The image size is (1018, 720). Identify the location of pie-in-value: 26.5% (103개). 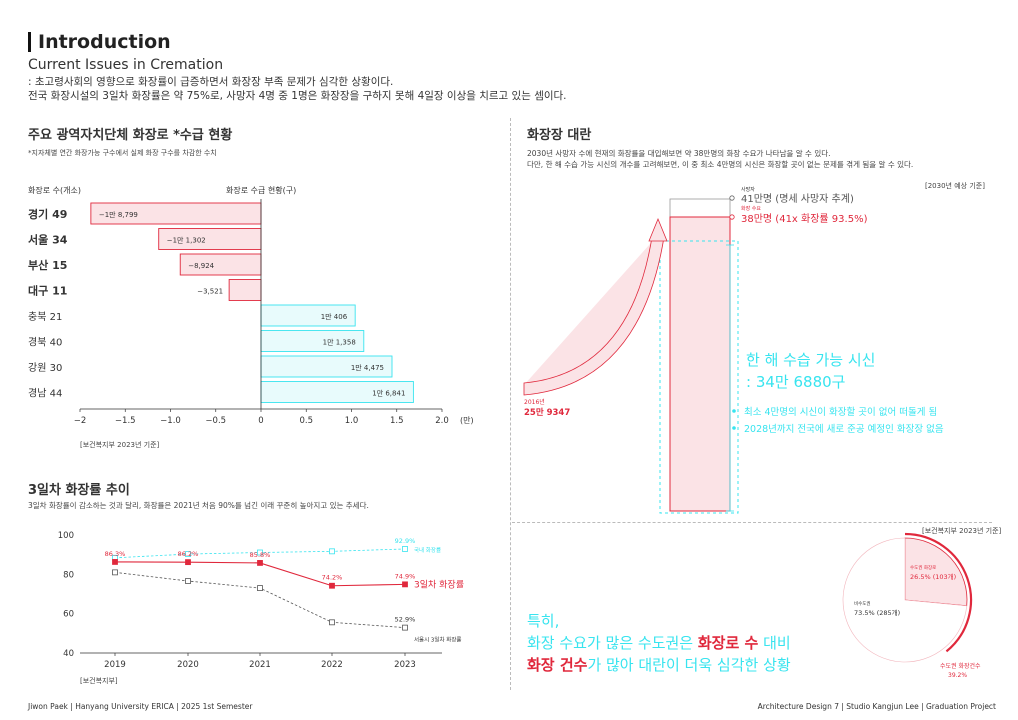
(933, 576).